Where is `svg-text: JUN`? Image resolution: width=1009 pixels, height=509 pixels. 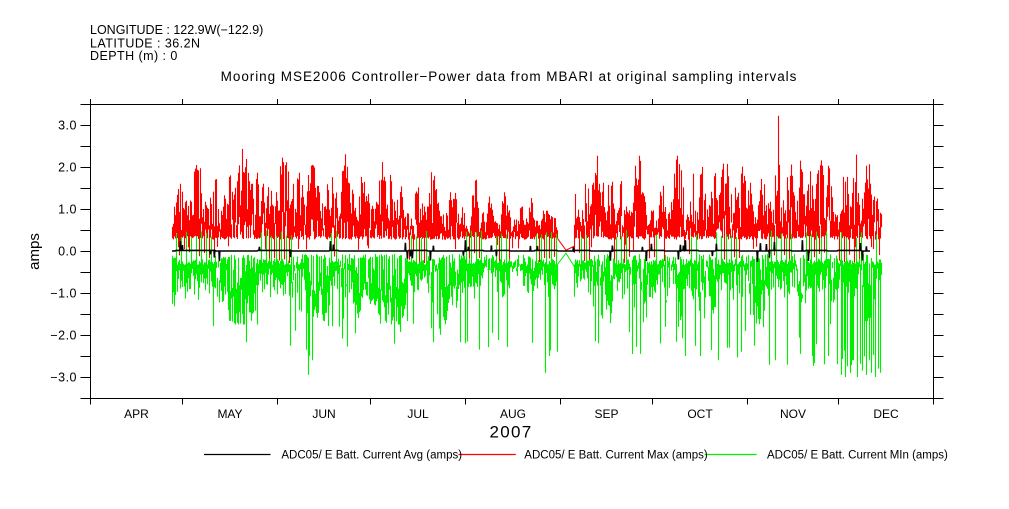 svg-text: JUN is located at coordinates (323, 414).